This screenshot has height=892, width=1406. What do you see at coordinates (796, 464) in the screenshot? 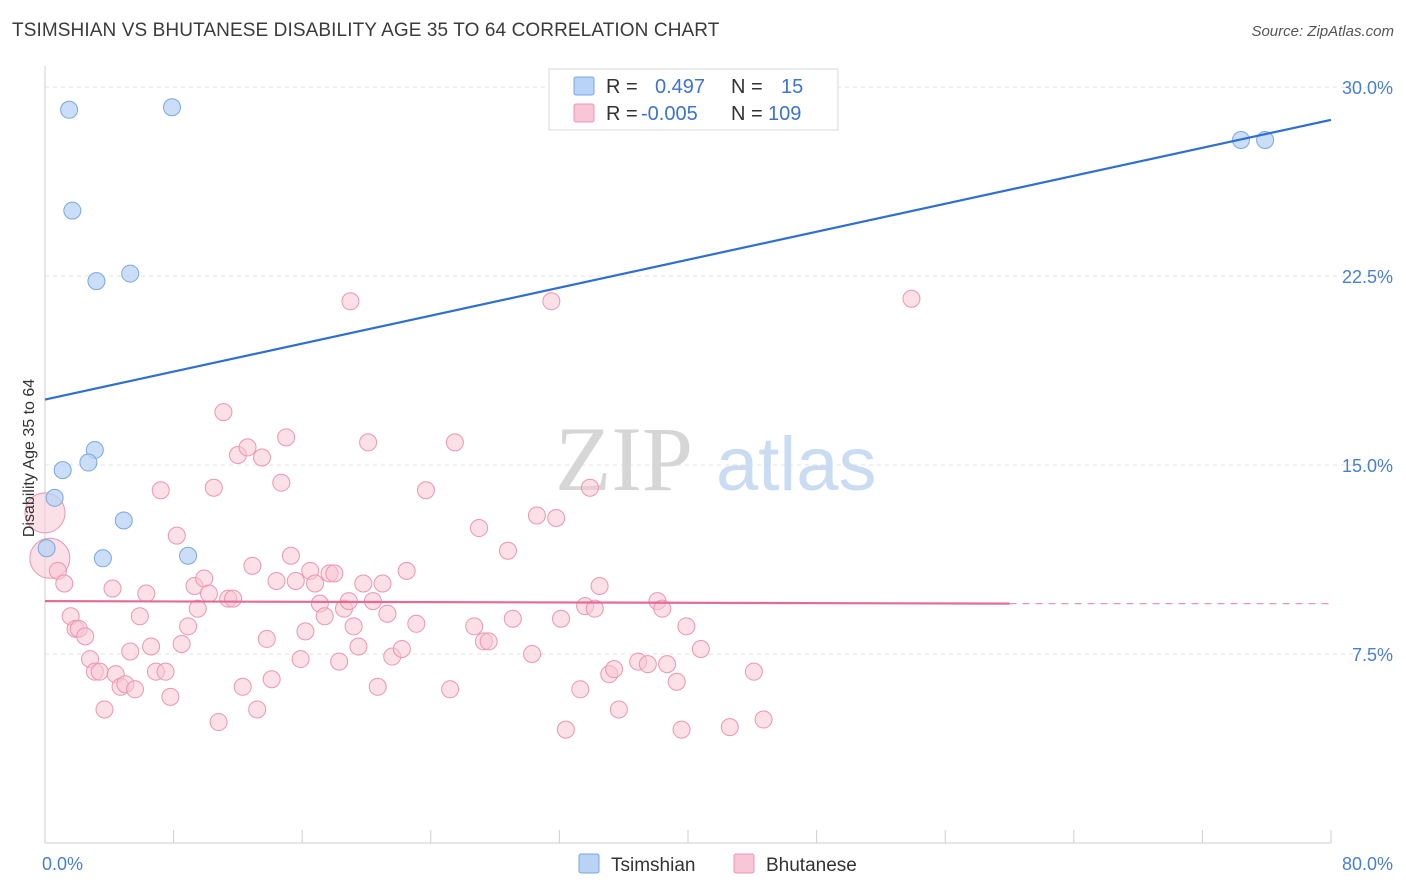
I see `watermark-atlas: atlas` at bounding box center [796, 464].